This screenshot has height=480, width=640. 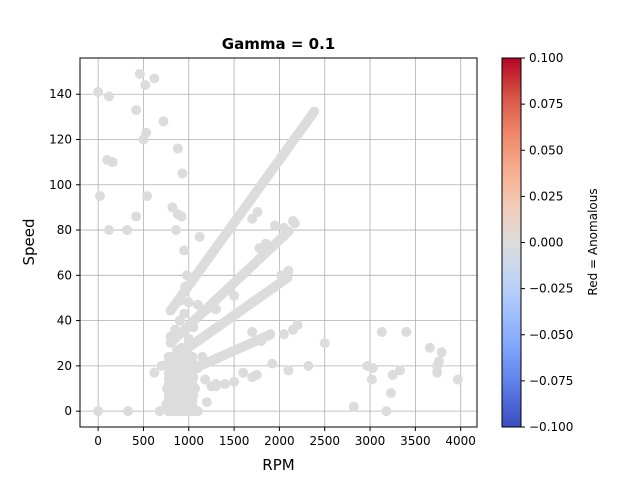 What do you see at coordinates (64, 252) in the screenshot?
I see `y-axis-ticks: 0 20 40 60 80 100 120 140` at bounding box center [64, 252].